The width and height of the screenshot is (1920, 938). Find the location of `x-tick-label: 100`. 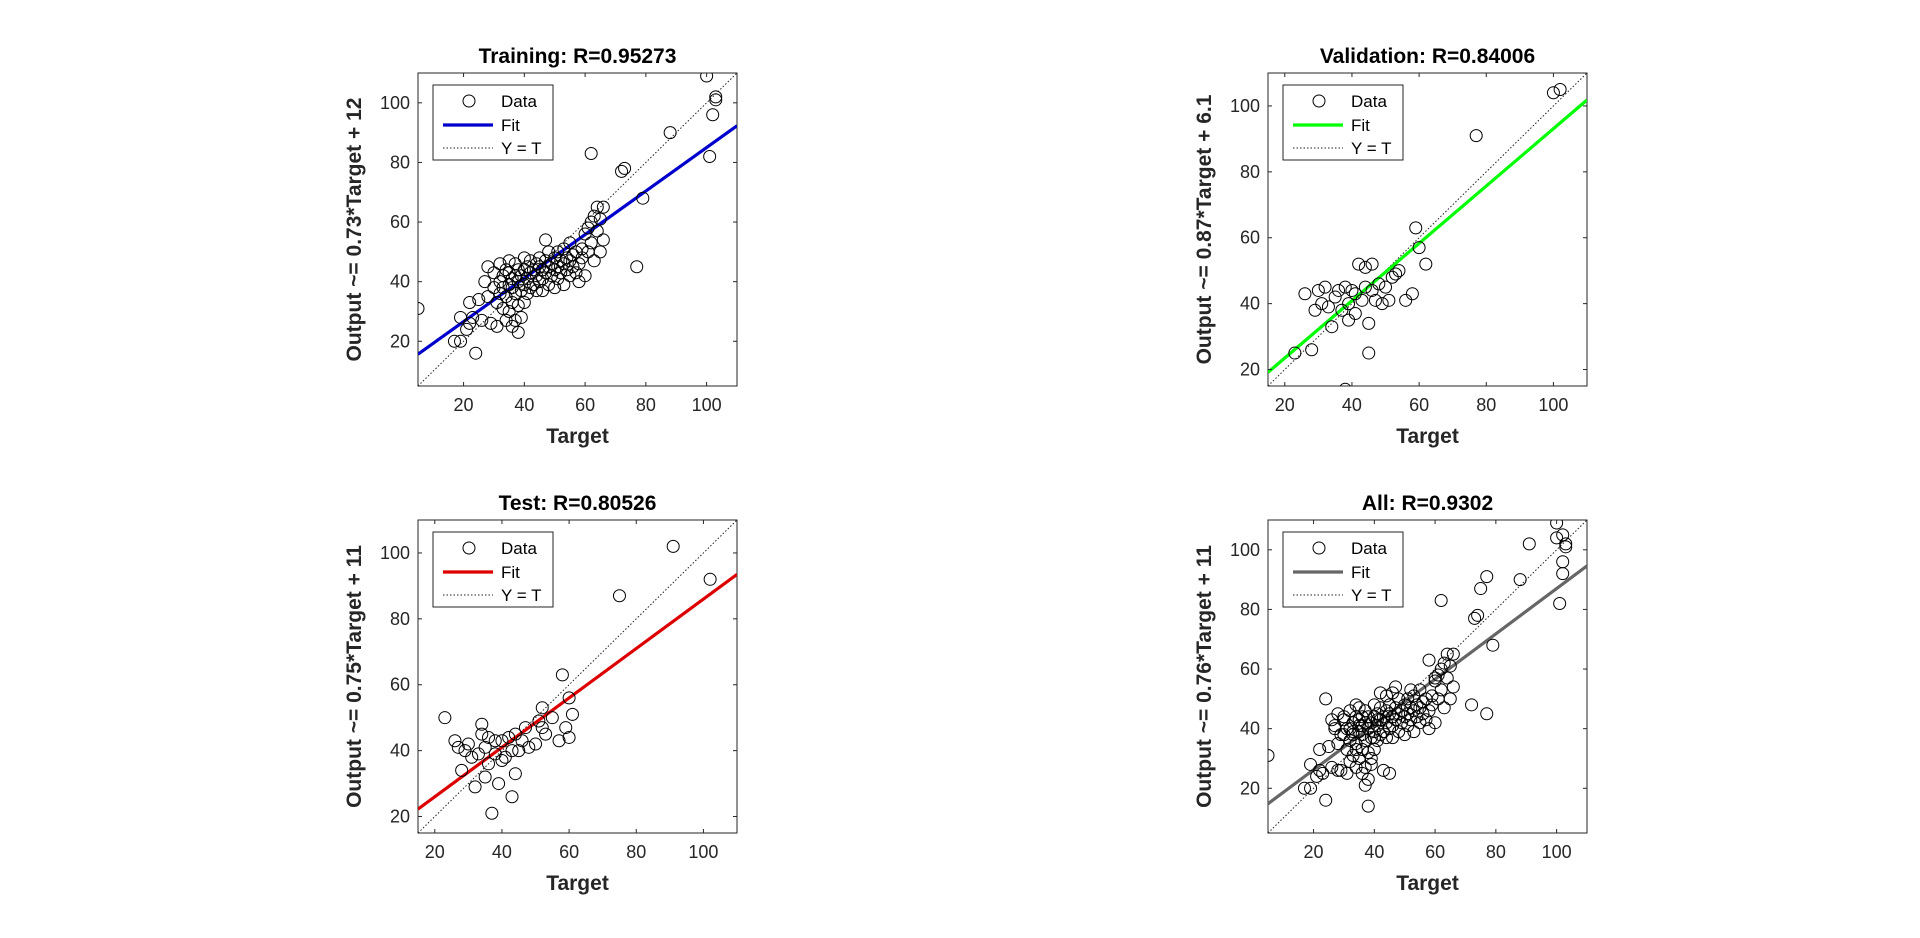

x-tick-label: 100 is located at coordinates (1553, 405).